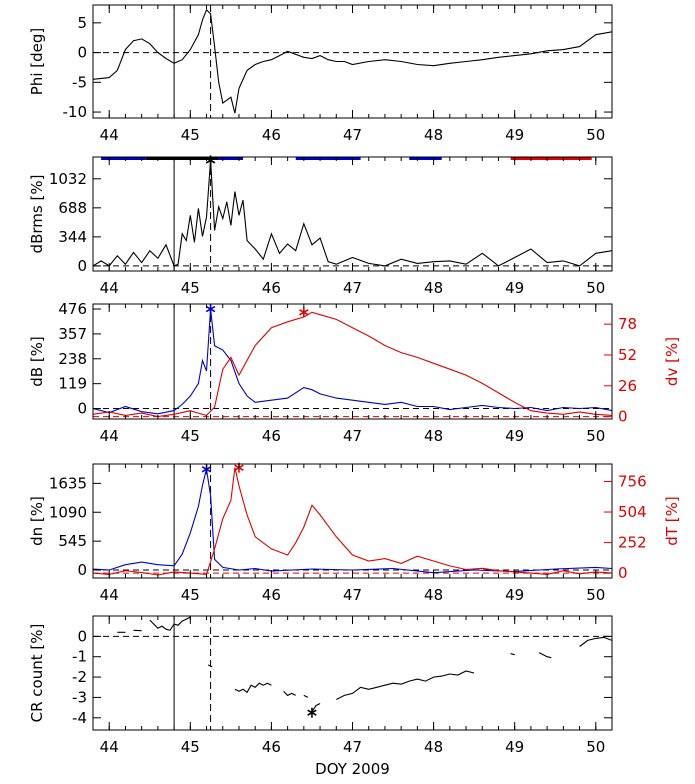 The height and width of the screenshot is (784, 695). I want to click on y2-tick-label: 26, so click(627, 386).